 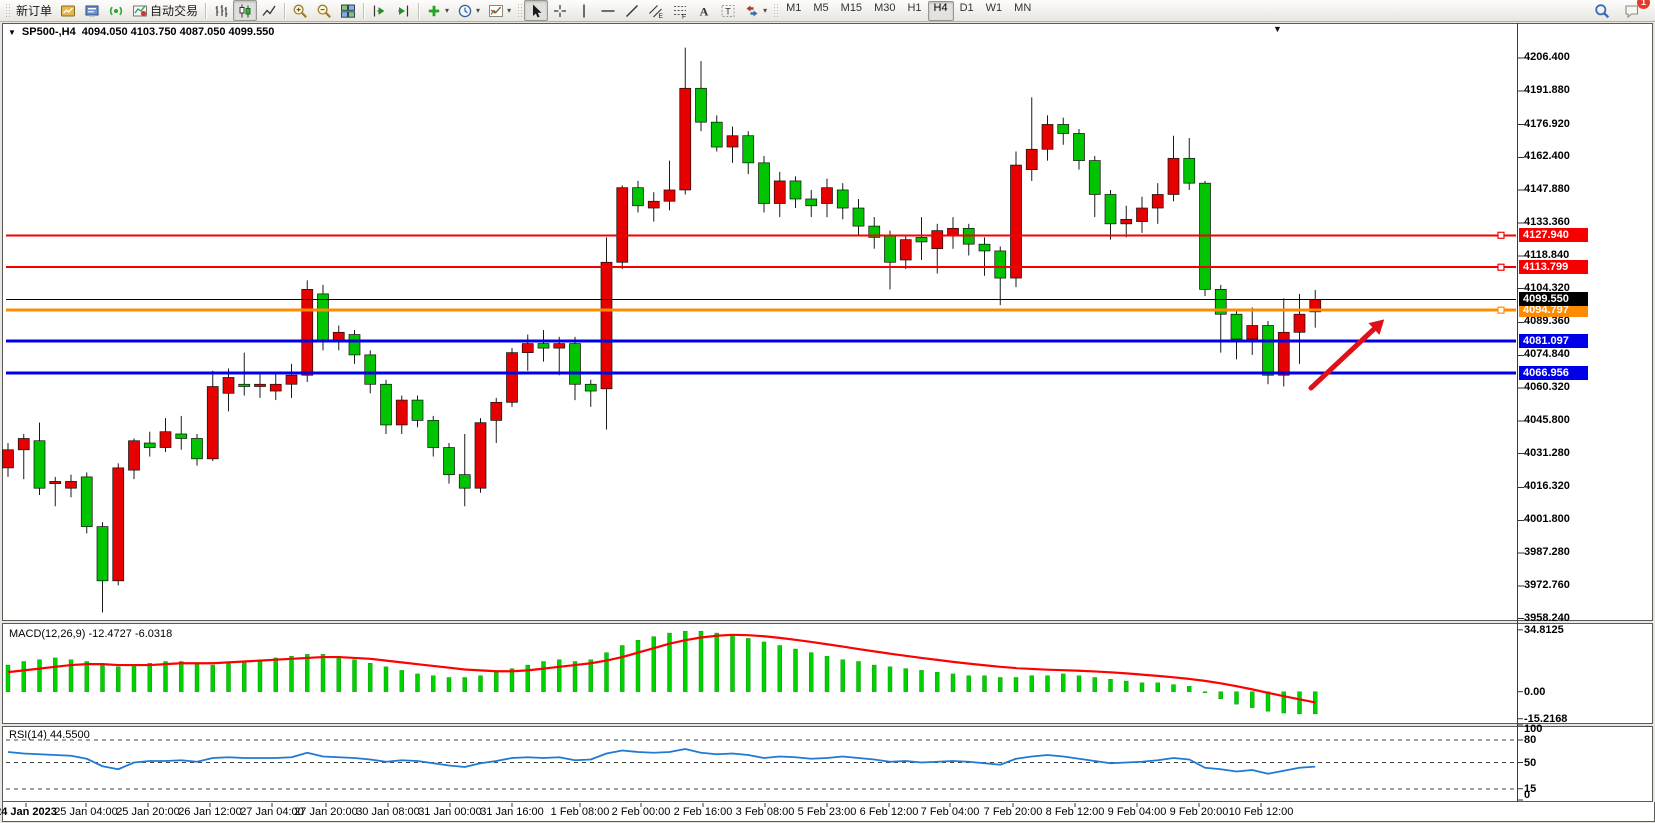 What do you see at coordinates (28, 812) in the screenshot?
I see `time-axis-label: 24 Jan 2023` at bounding box center [28, 812].